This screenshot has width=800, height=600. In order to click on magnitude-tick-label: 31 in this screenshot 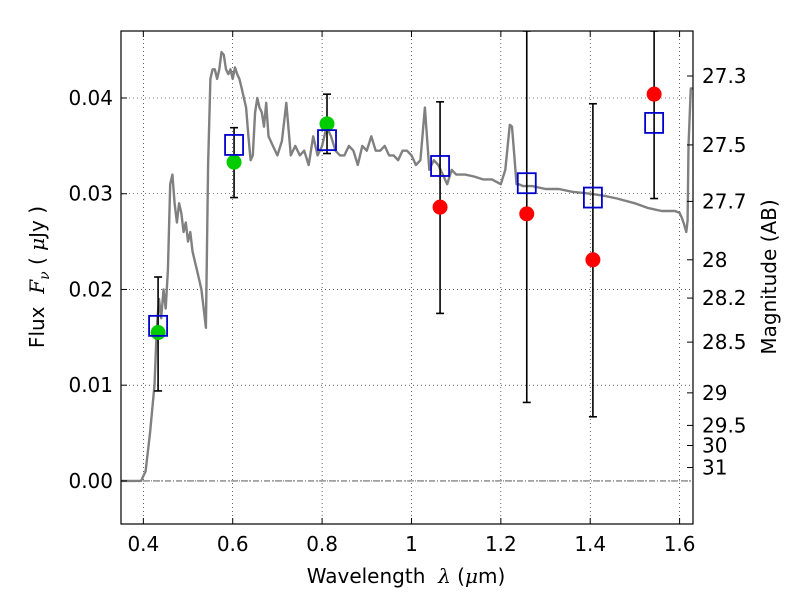, I will do `click(714, 468)`.